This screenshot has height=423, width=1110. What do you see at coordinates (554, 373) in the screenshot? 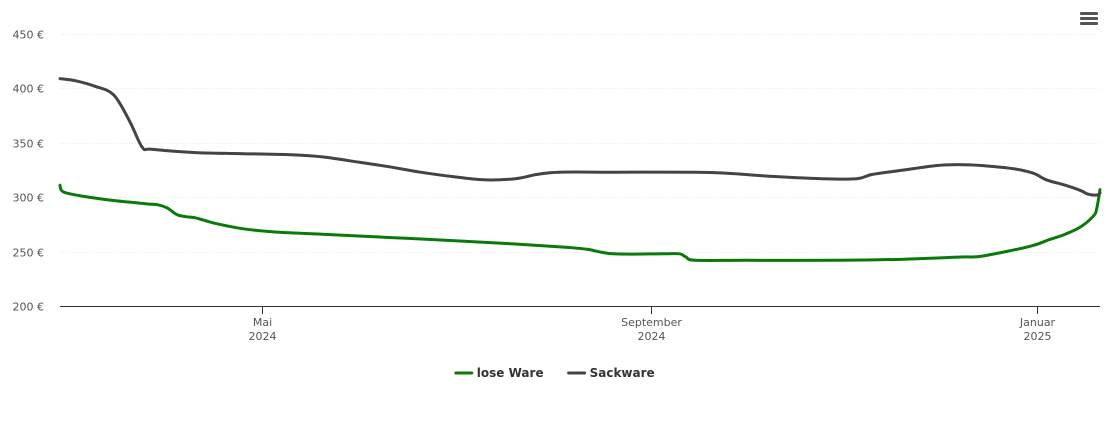
I see `legend: lose Ware Sackware` at bounding box center [554, 373].